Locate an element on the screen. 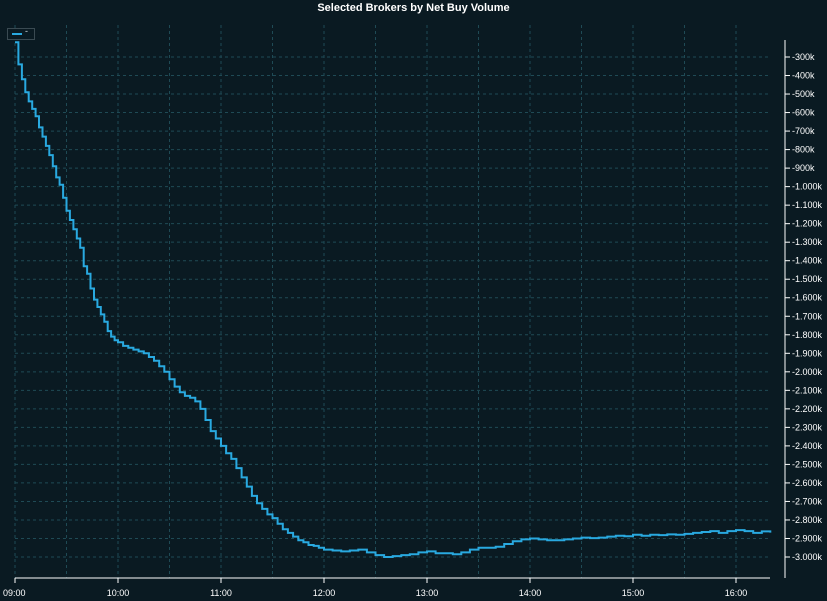  y-tick-label: -500k is located at coordinates (803, 94).